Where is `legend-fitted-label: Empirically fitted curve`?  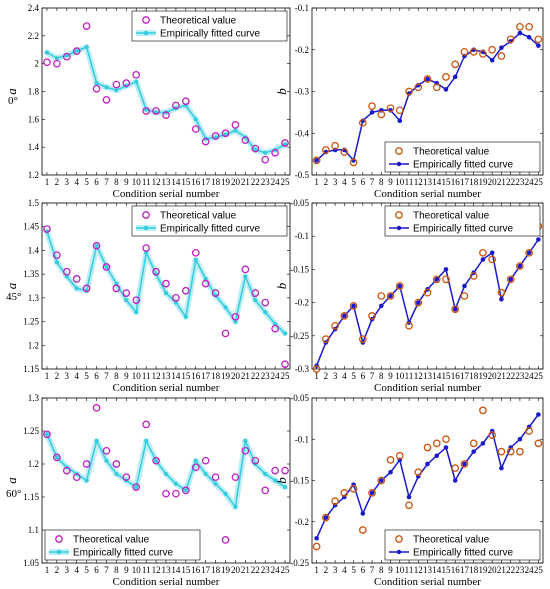
legend-fitted-label: Empirically fitted curve is located at coordinates (463, 165).